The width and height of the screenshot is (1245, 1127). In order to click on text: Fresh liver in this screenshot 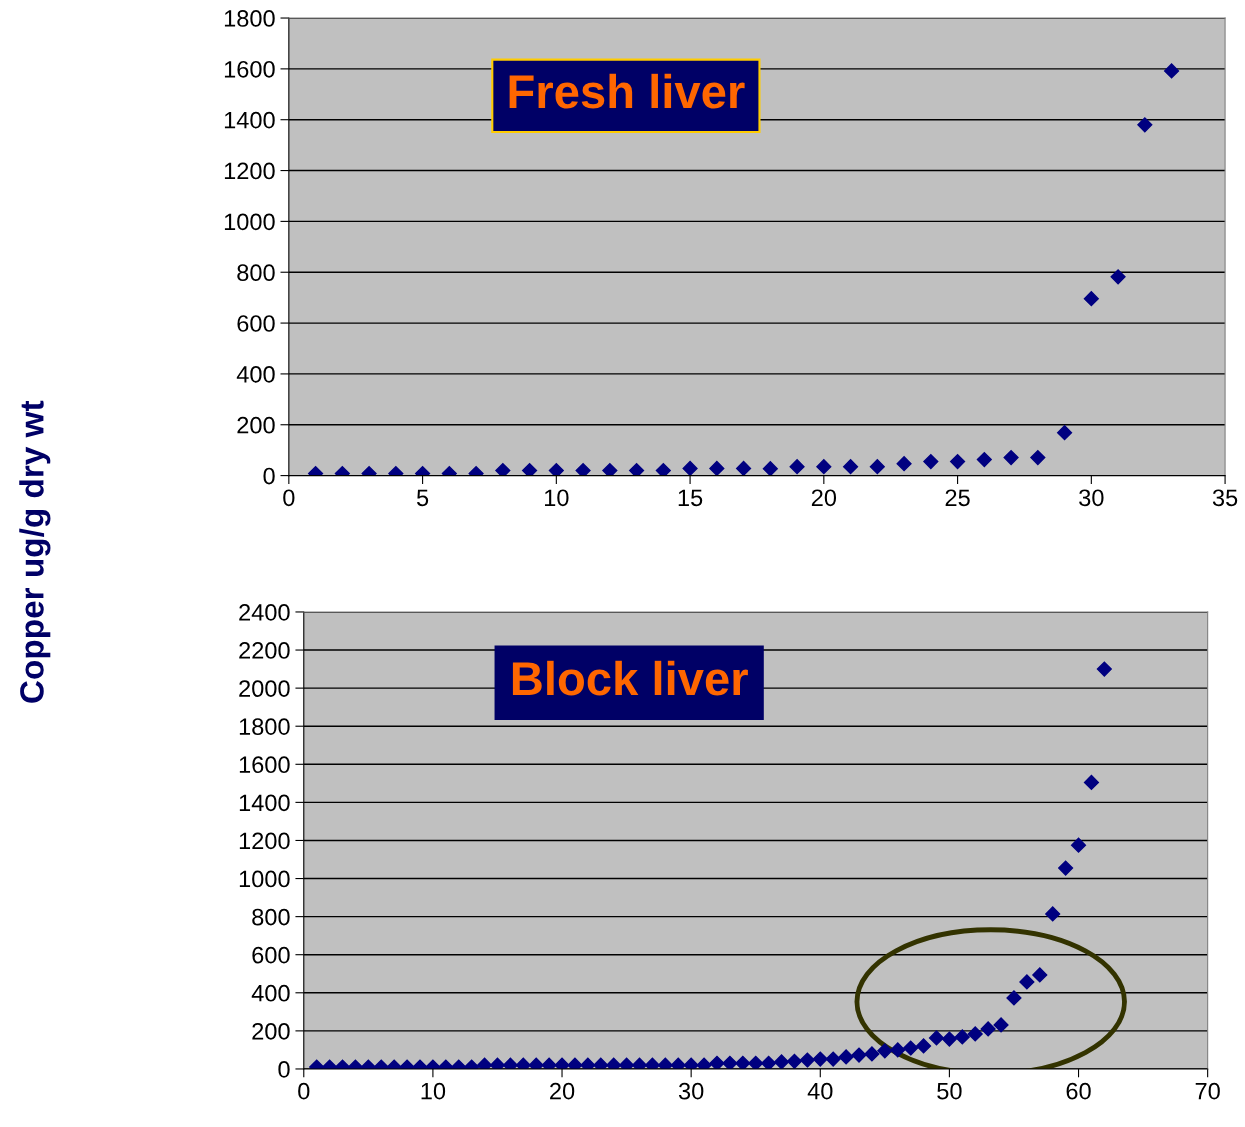, I will do `click(627, 91)`.